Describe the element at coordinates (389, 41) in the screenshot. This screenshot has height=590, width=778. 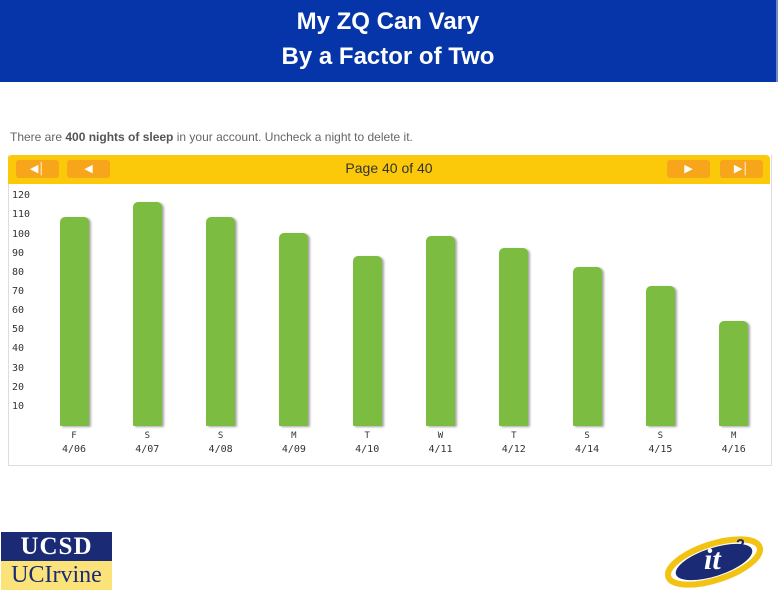
I see `slide-title-bar` at that location.